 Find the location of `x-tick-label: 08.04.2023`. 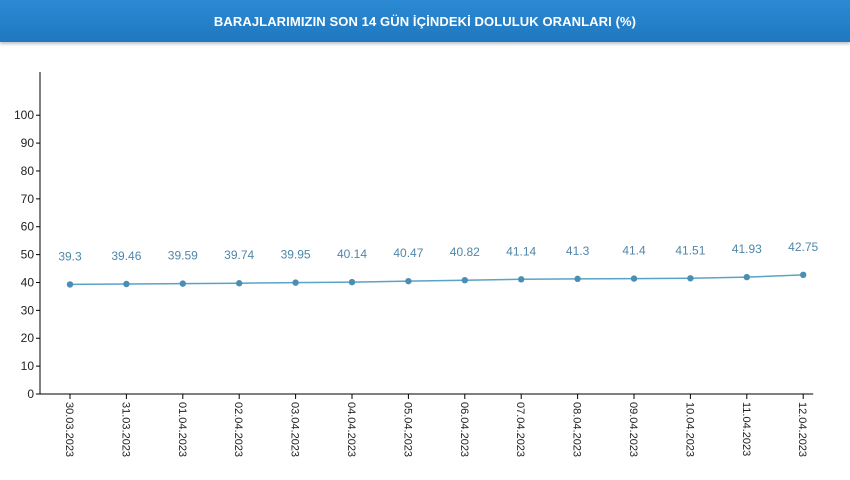

x-tick-label: 08.04.2023 is located at coordinates (577, 429).